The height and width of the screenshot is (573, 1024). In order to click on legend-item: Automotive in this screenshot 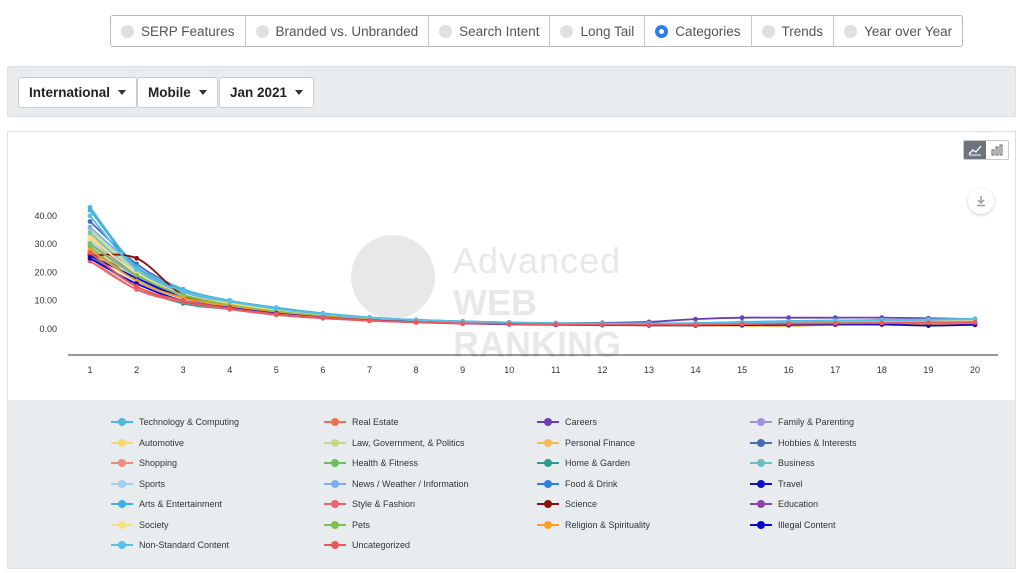, I will do `click(147, 443)`.